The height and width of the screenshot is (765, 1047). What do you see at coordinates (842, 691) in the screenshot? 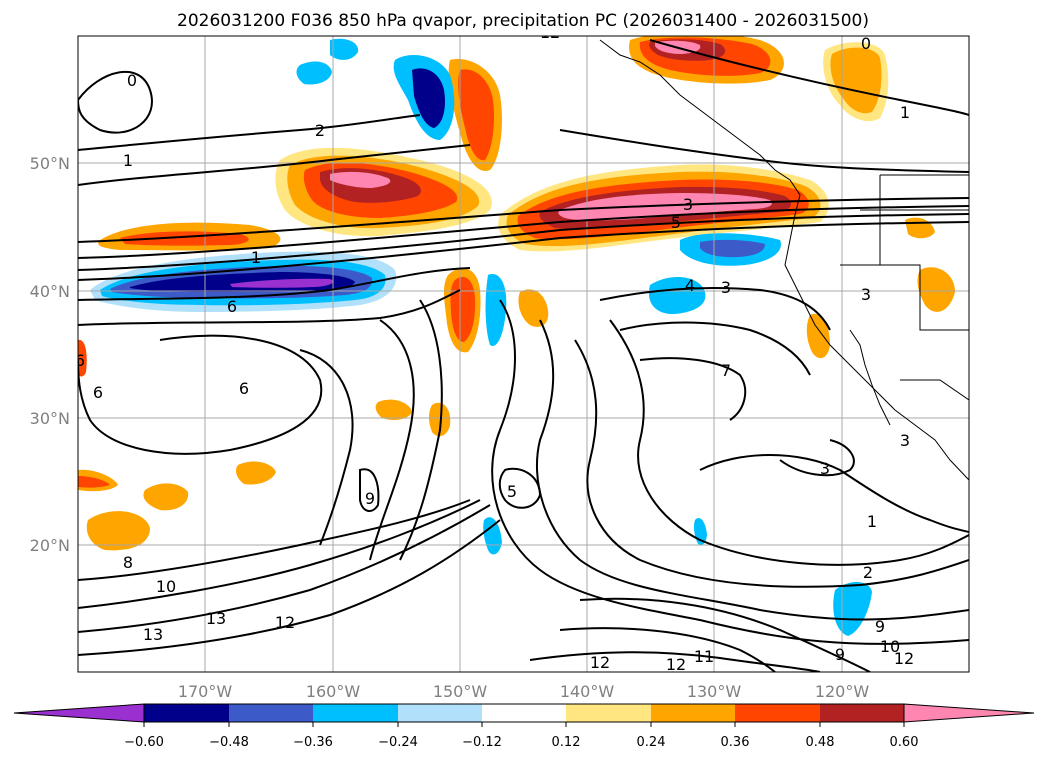
I see `lon-label: 120°W` at bounding box center [842, 691].